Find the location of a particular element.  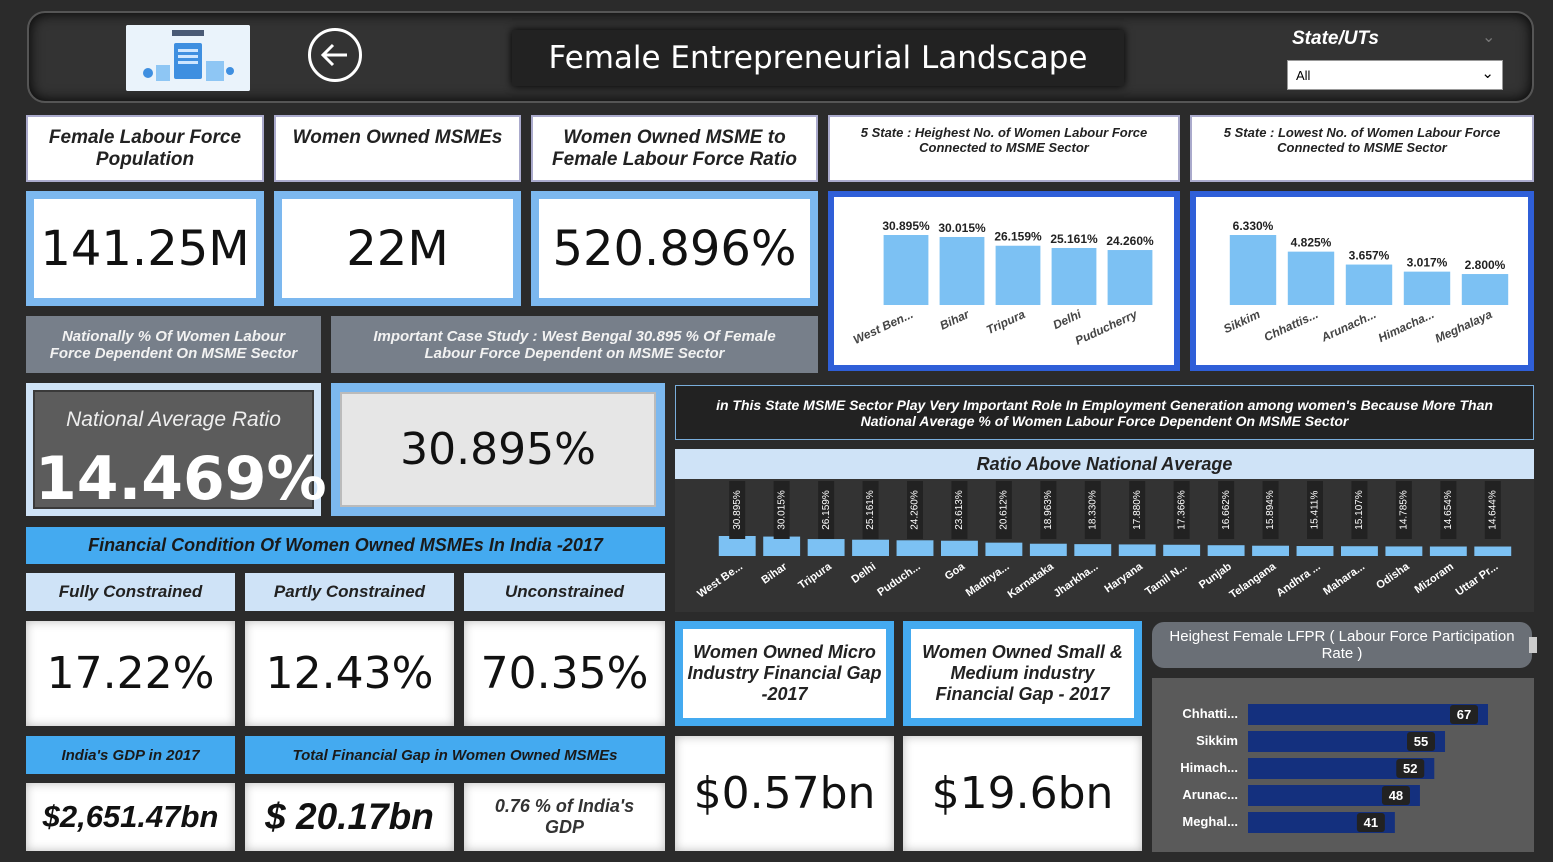

data-label: 20.612% is located at coordinates (1004, 510).